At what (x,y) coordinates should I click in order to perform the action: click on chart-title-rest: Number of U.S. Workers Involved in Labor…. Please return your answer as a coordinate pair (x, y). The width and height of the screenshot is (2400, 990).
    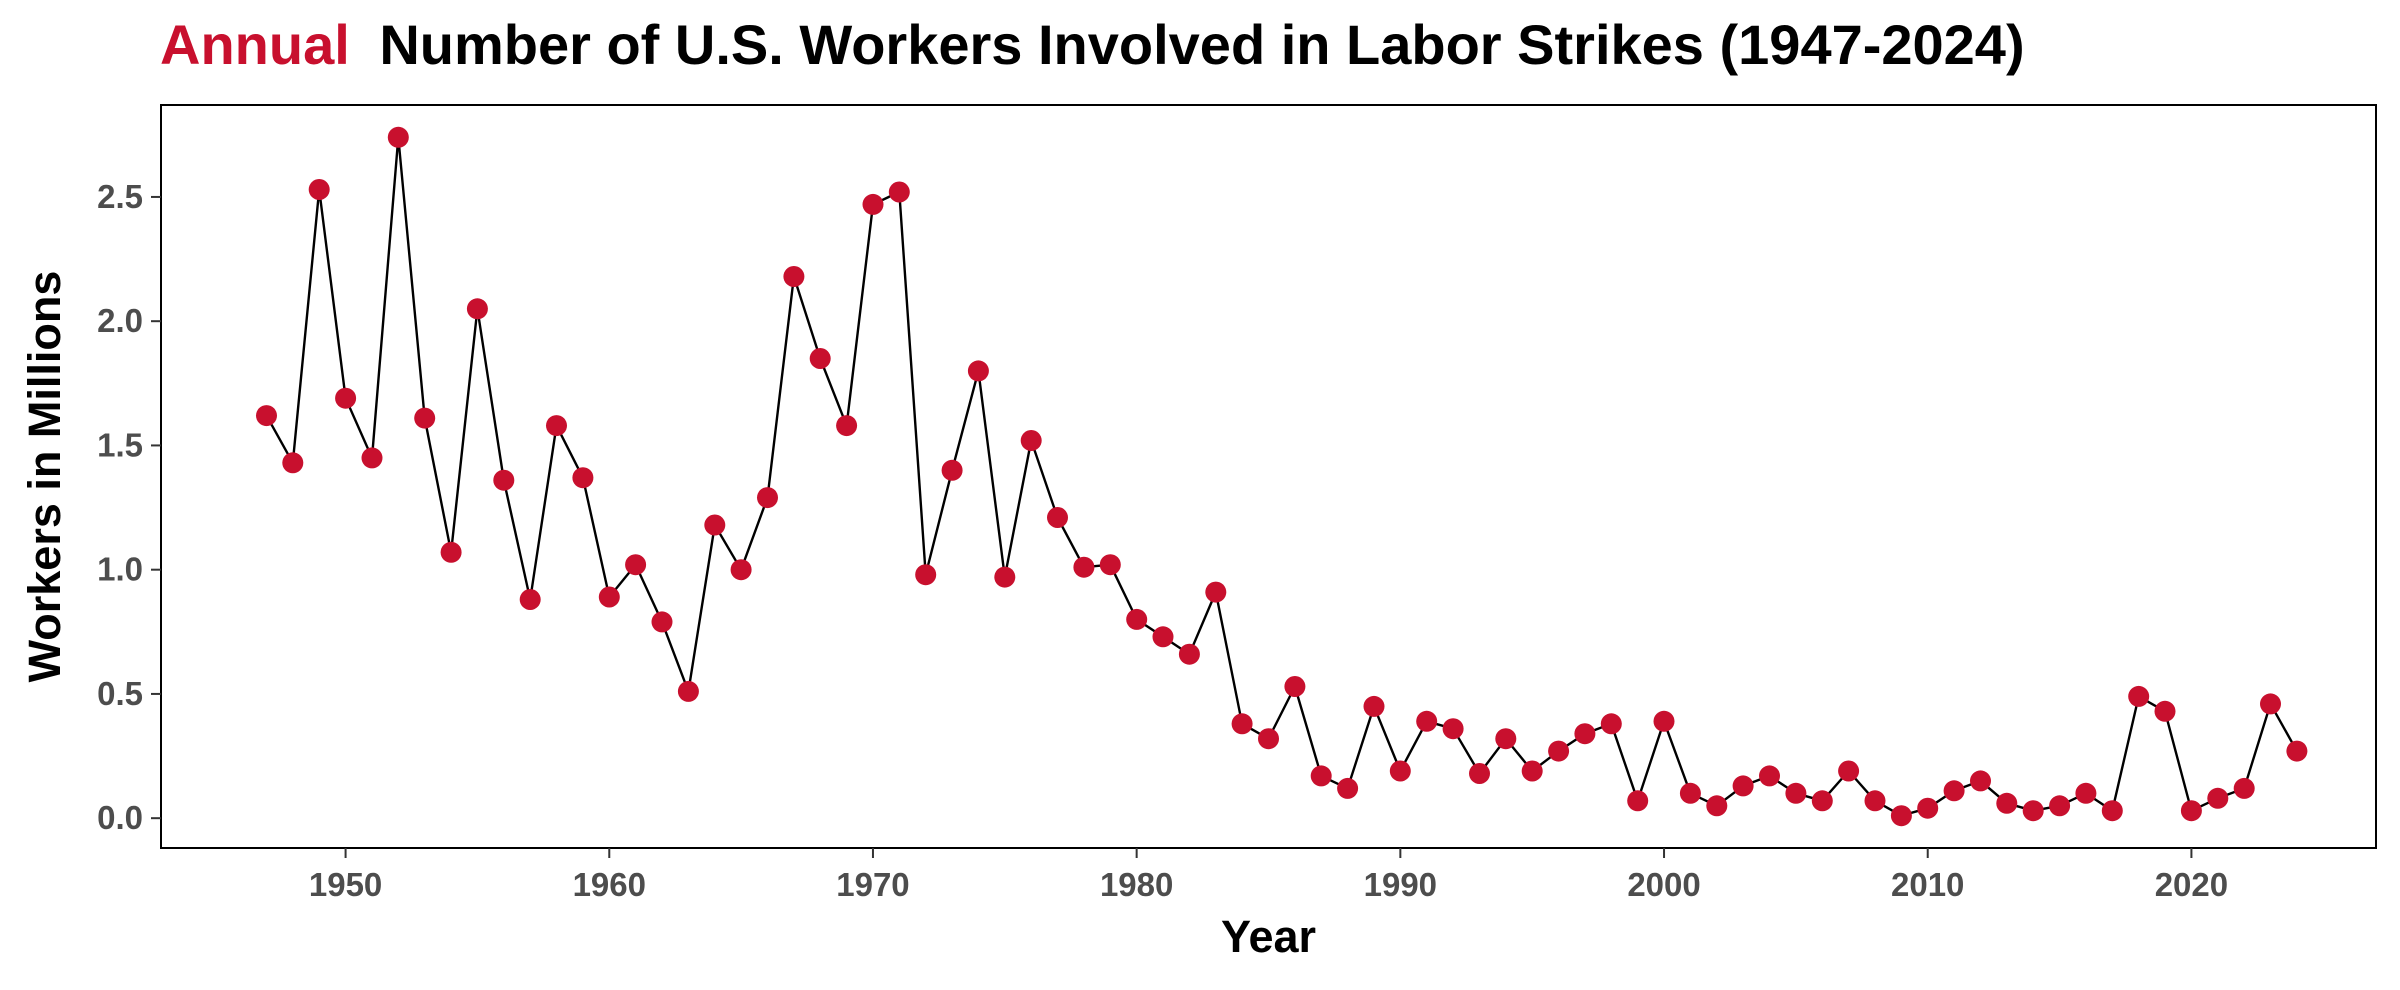
    Looking at the image, I should click on (1201, 44).